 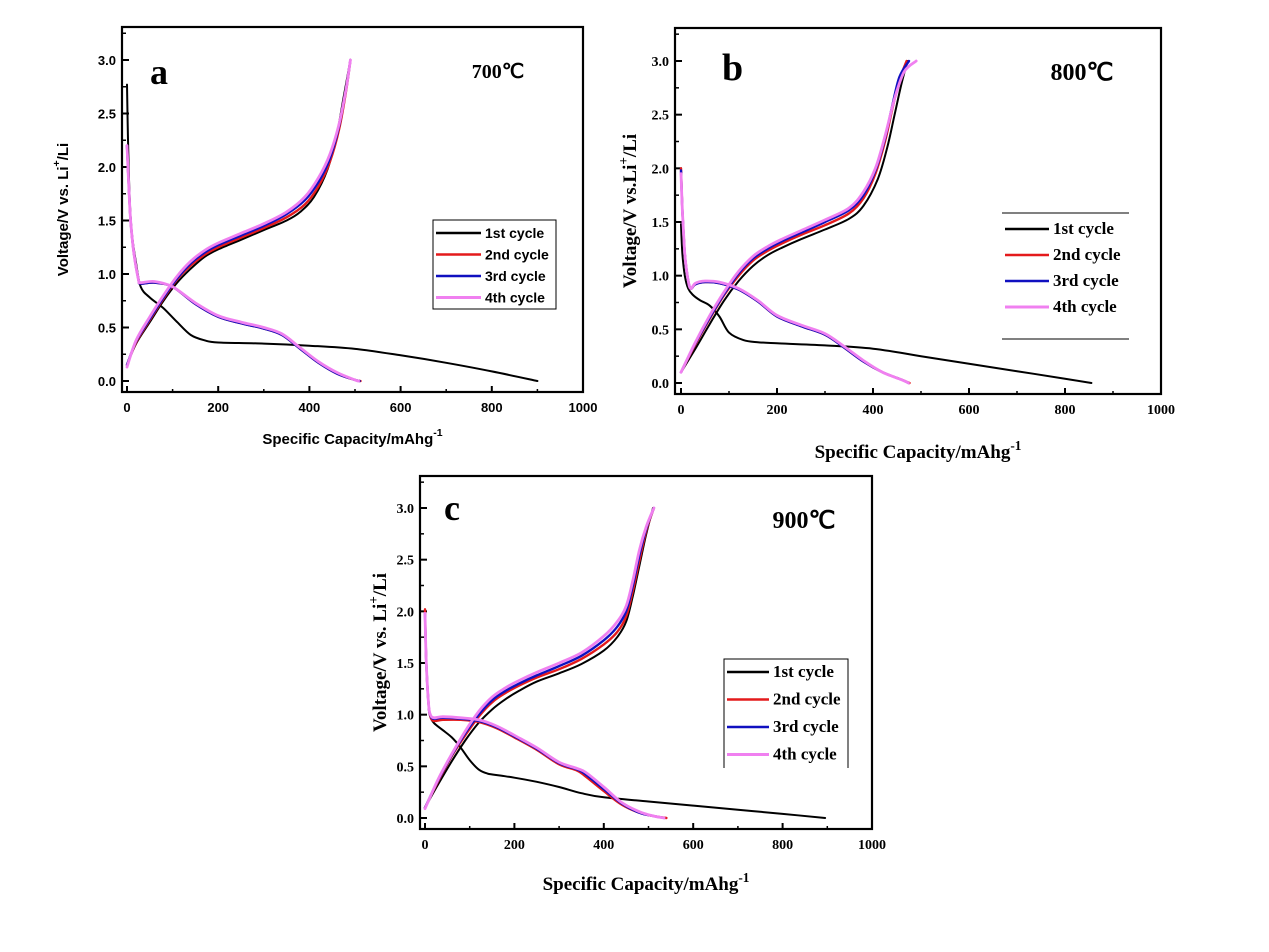 I want to click on legend-background, so click(x=786, y=713).